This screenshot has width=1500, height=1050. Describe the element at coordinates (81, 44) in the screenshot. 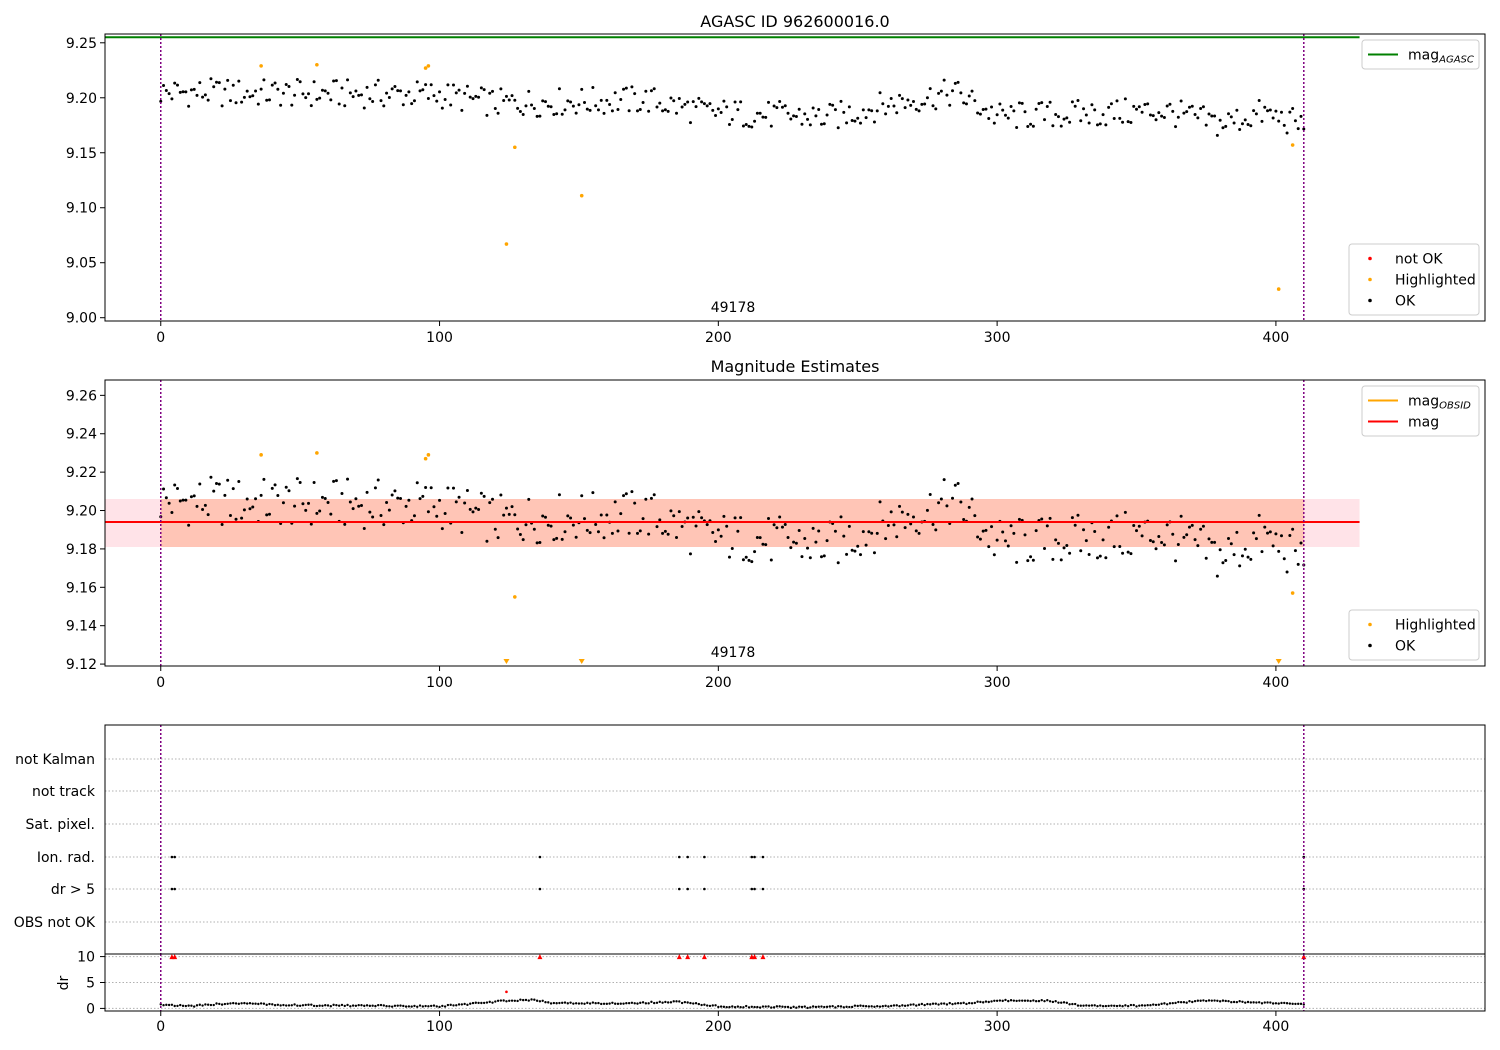

I see `y-tick-label: 9.25` at that location.